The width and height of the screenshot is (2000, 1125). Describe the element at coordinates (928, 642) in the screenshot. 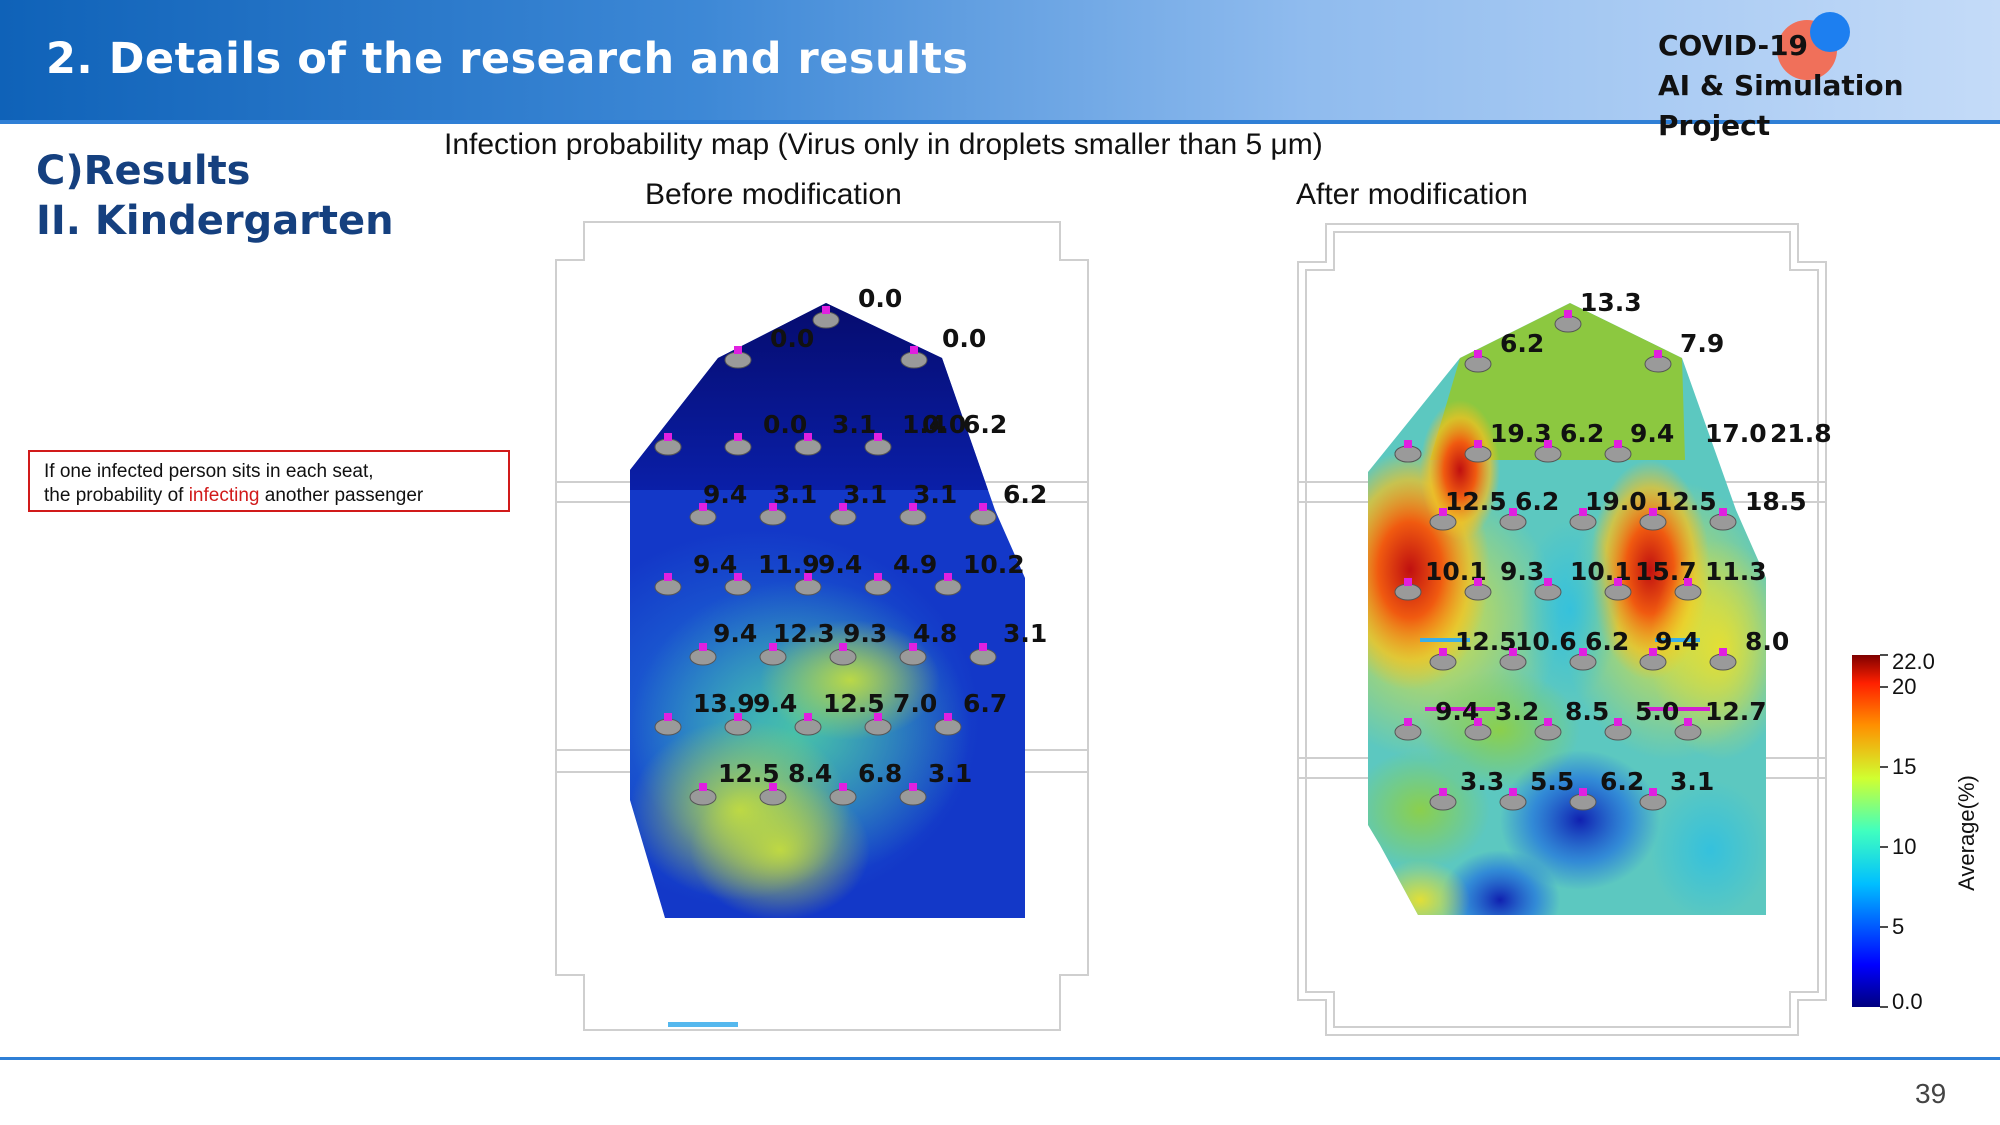

I see `seat: 4.8` at that location.